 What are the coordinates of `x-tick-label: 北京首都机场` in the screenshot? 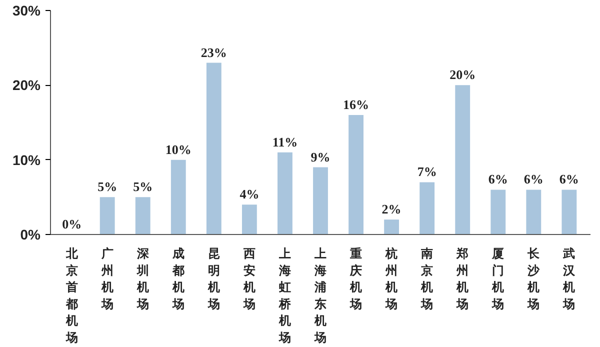 It's located at (71, 295).